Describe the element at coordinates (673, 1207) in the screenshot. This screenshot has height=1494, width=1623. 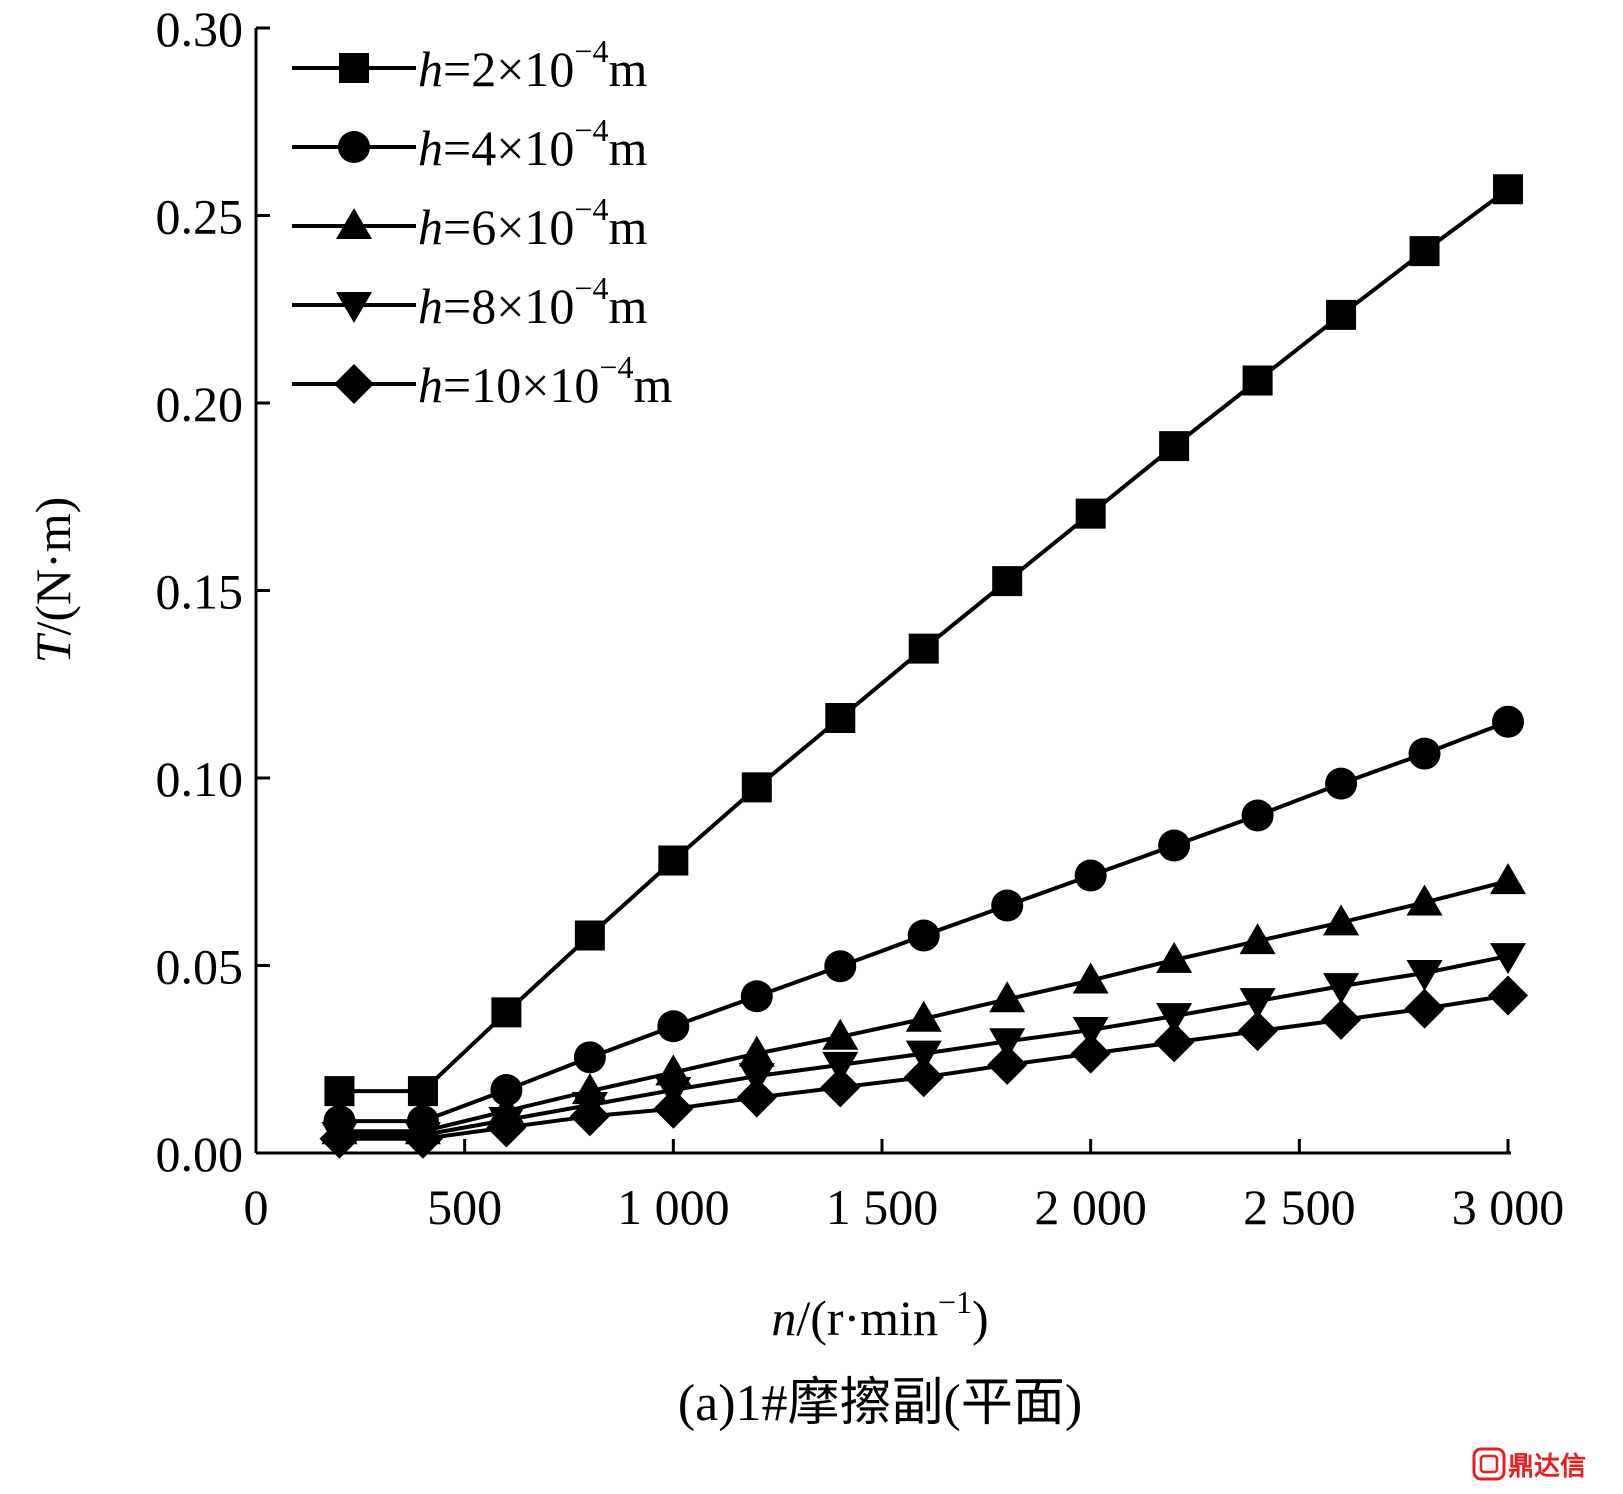
I see `x-tick-label: 1 000` at that location.